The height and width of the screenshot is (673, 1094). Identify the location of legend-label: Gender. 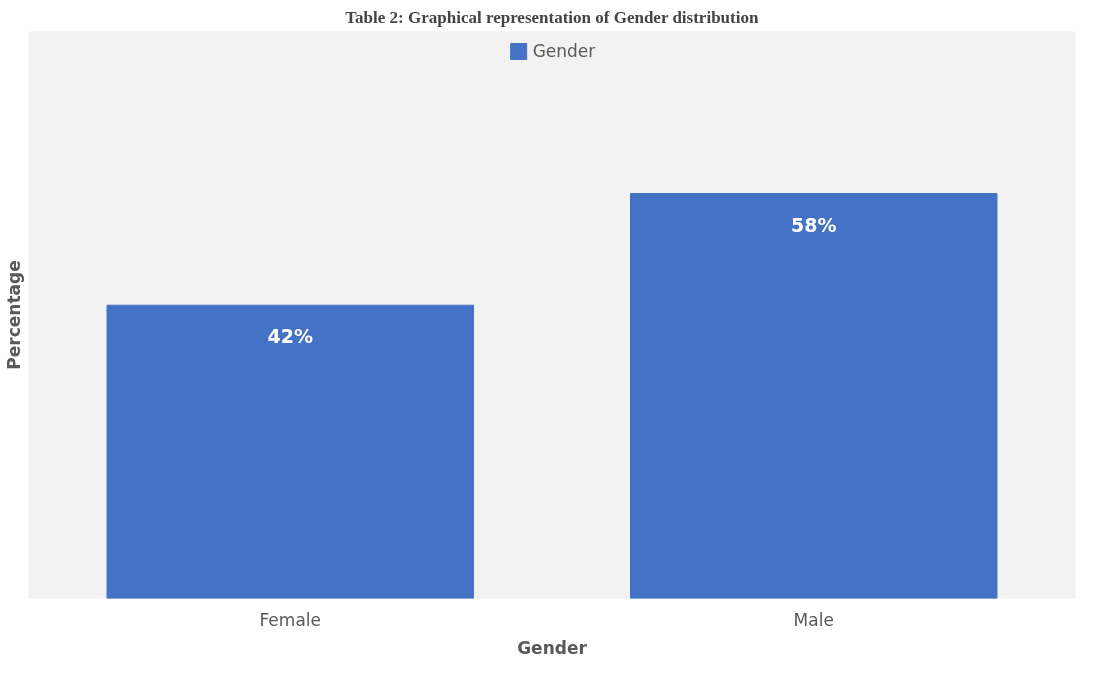
(564, 51).